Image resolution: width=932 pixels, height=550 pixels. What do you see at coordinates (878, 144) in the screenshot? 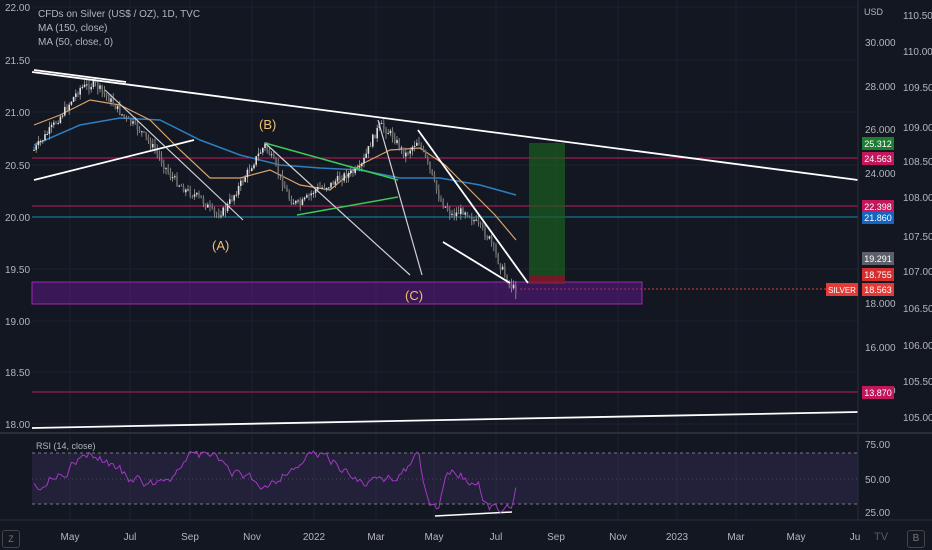
I see `price-tag-label: 25.312` at bounding box center [878, 144].